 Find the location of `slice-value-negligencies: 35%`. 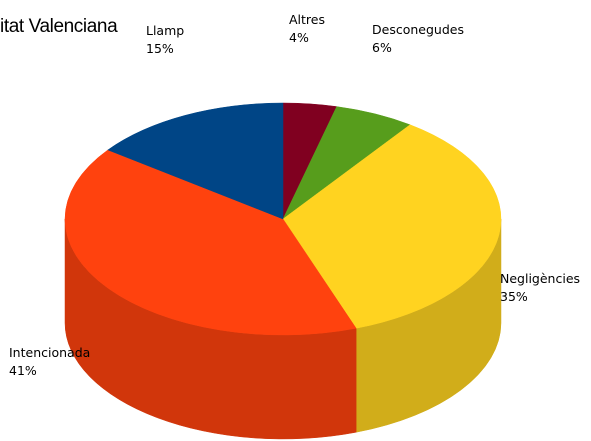

slice-value-negligencies: 35% is located at coordinates (514, 296).